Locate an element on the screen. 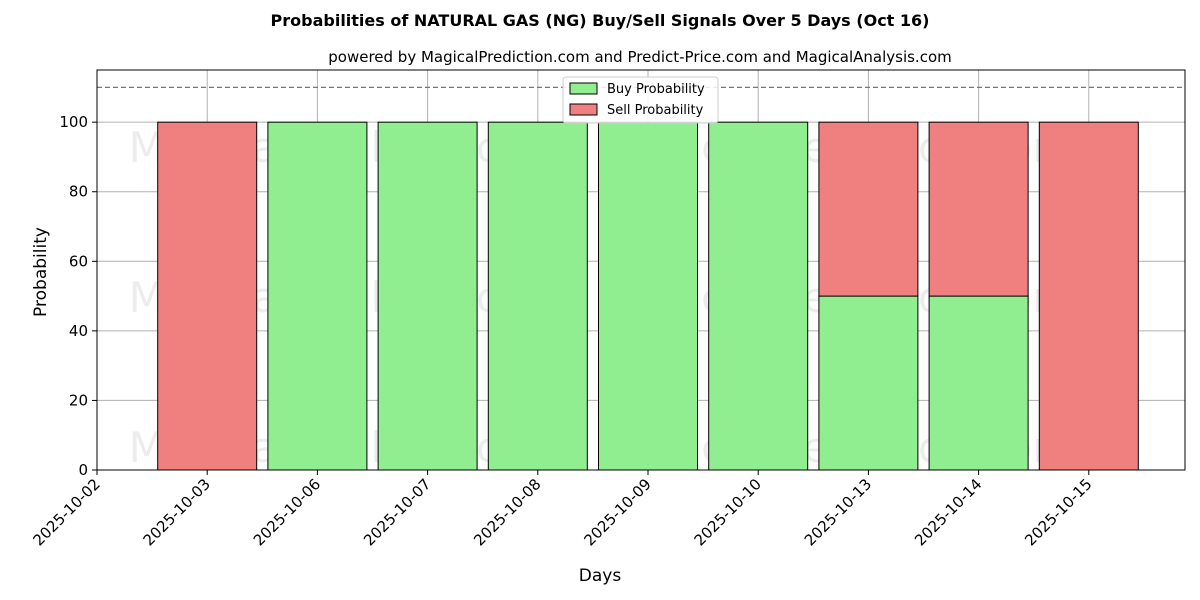  legend: Buy Probability Sell Probability is located at coordinates (640, 100).